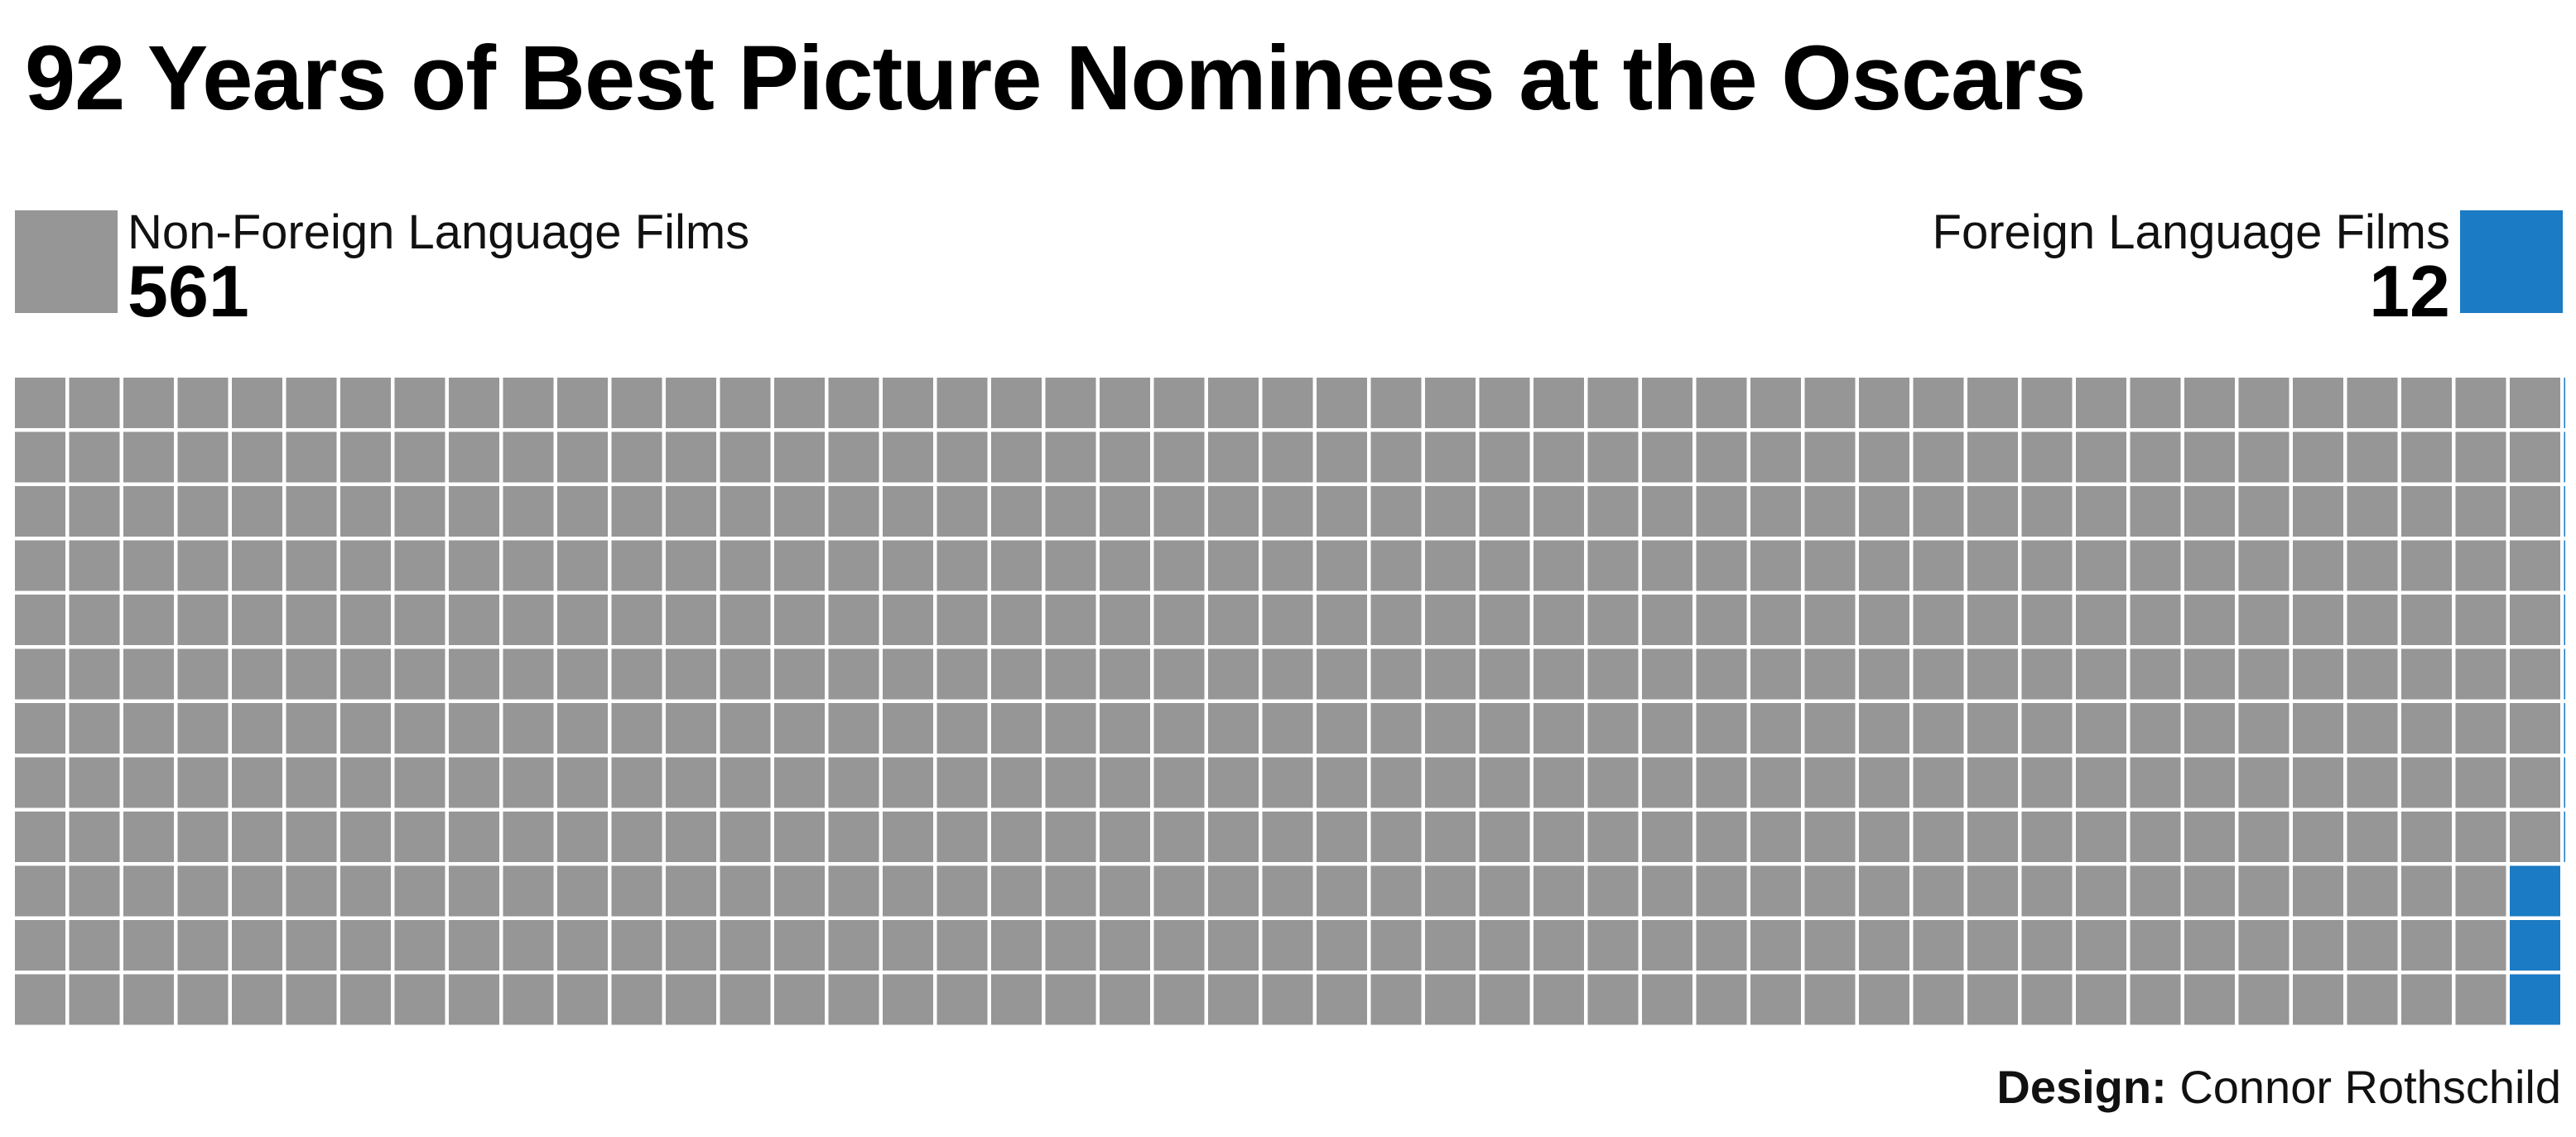 This screenshot has width=2576, height=1137. I want to click on credit-label: Design:, so click(2081, 1087).